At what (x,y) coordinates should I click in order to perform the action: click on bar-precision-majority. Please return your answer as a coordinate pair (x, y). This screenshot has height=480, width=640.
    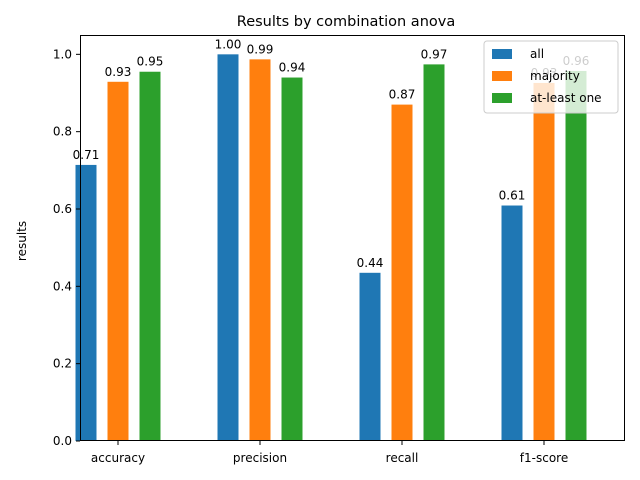
    Looking at the image, I should click on (260, 250).